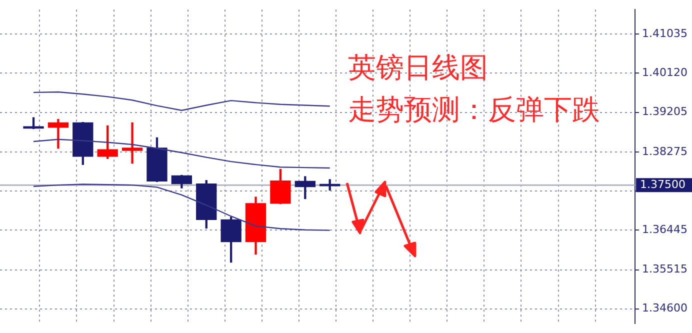  I want to click on y-tick-label: 1.38275, so click(665, 151).